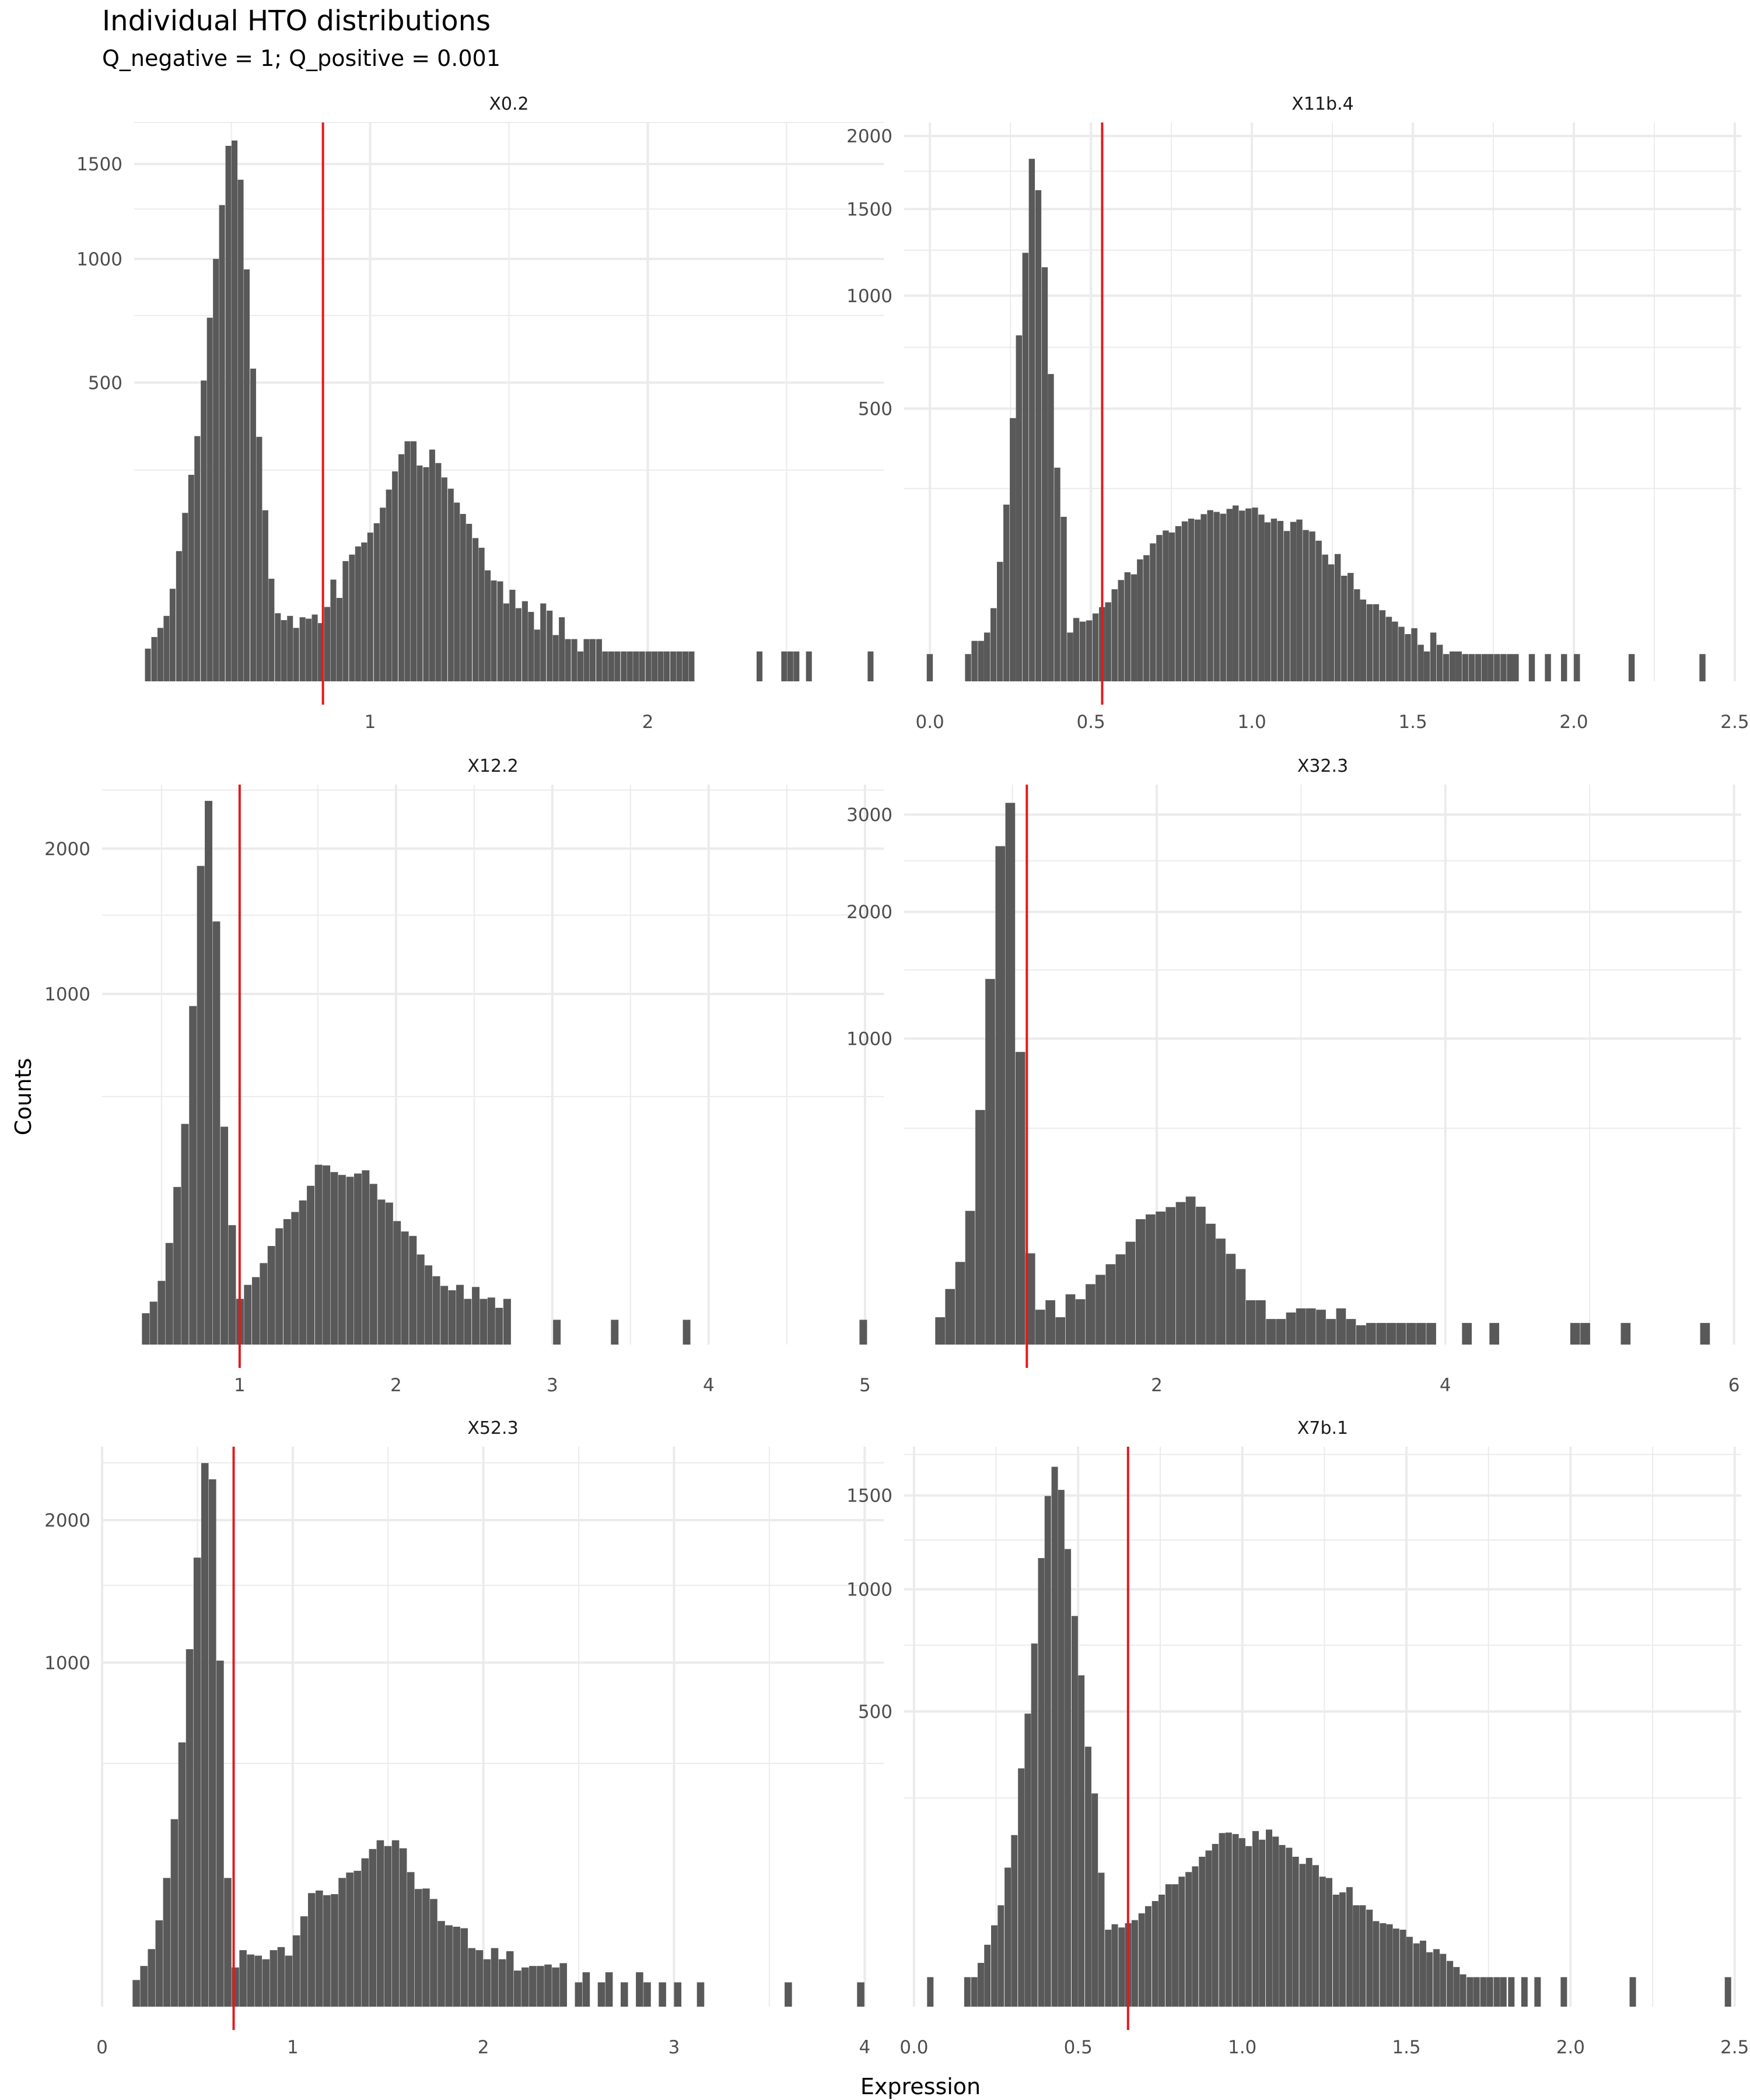 Image resolution: width=1750 pixels, height=2100 pixels. I want to click on x-tick-label: 1.0, so click(1242, 2048).